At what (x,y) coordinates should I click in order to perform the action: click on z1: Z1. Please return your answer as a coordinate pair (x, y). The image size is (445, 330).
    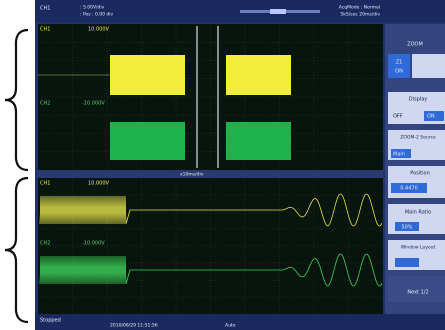
    Looking at the image, I should click on (399, 63).